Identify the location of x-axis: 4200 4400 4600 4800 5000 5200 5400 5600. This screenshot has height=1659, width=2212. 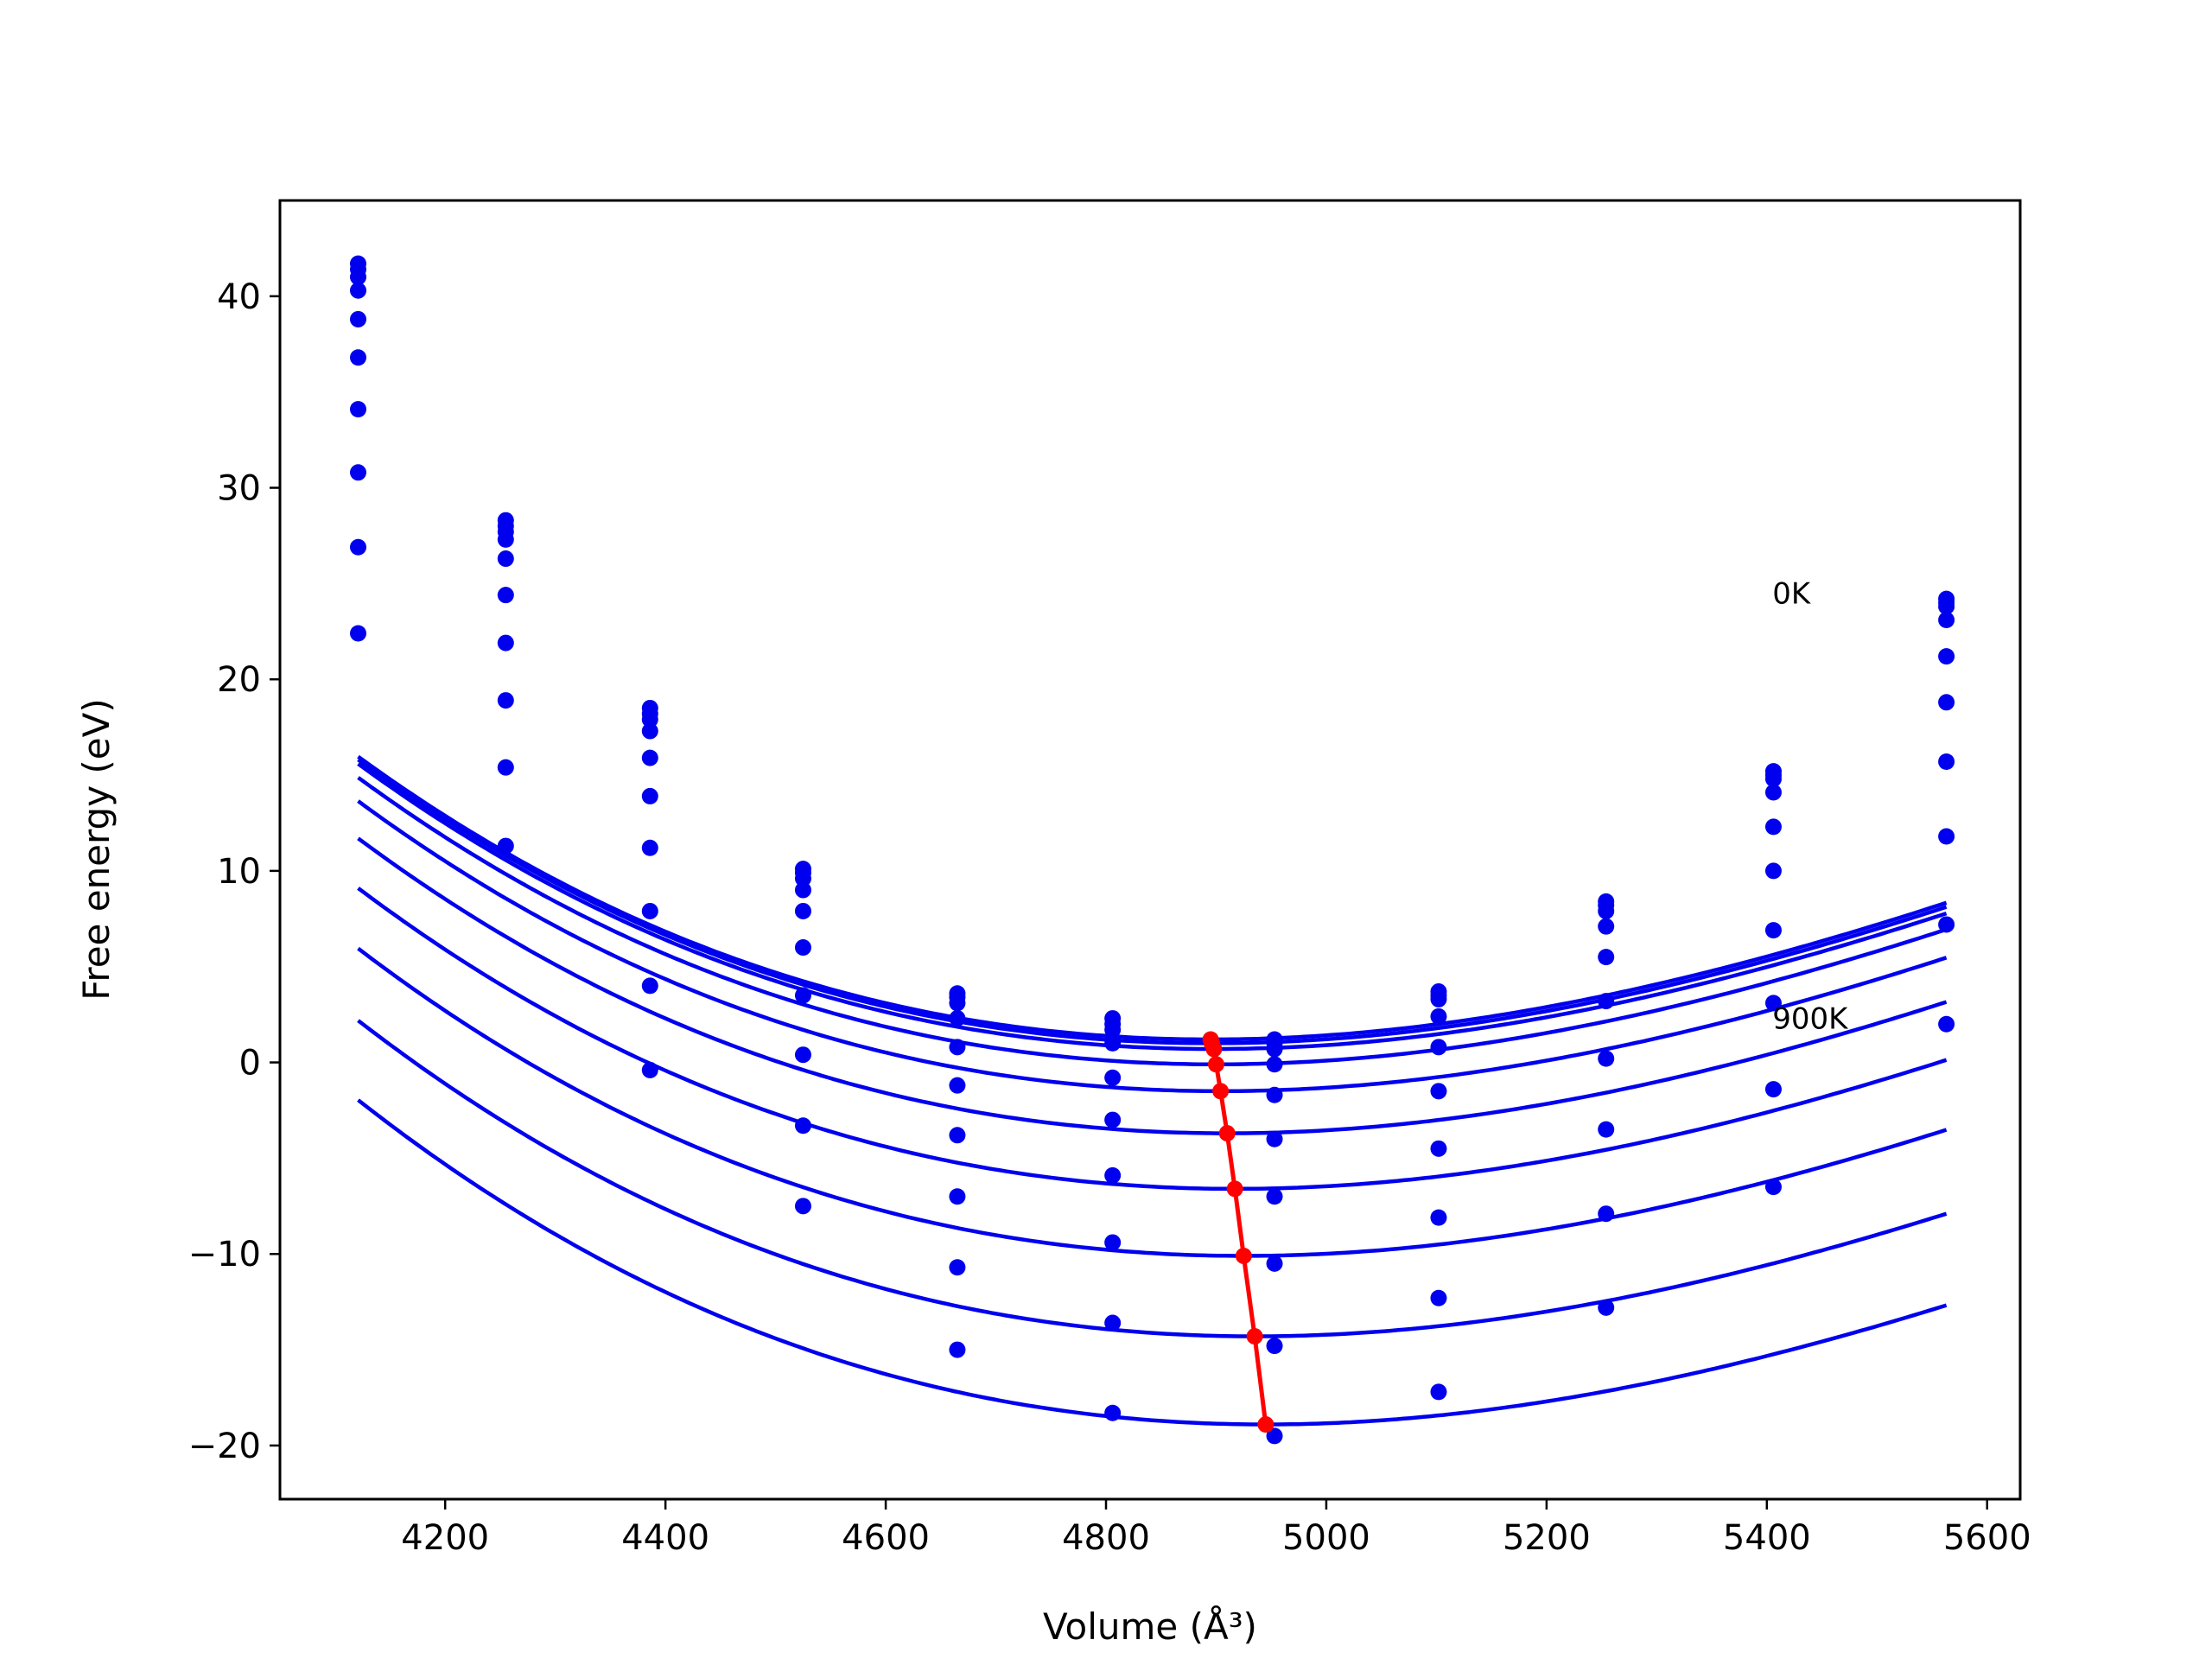
(1216, 1528).